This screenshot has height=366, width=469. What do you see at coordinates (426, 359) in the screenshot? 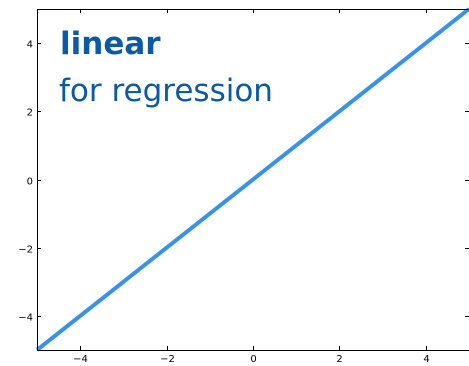
I see `x-tick-label: 4` at bounding box center [426, 359].